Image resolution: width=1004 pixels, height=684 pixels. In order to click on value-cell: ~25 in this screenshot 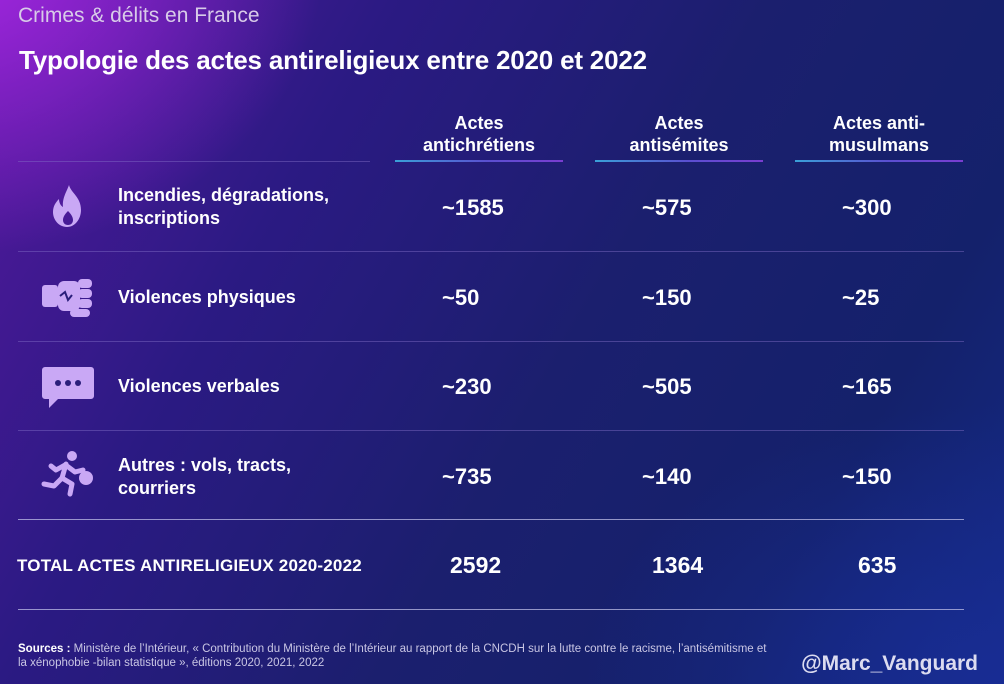, I will do `click(861, 297)`.